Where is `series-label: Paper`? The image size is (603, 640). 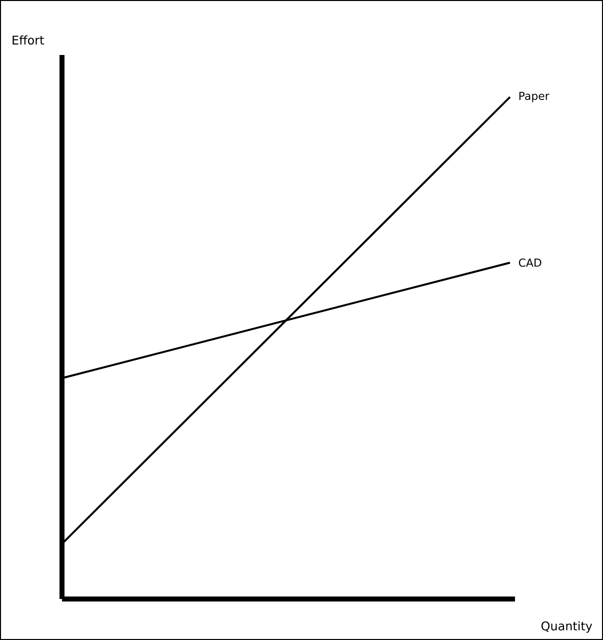 series-label: Paper is located at coordinates (534, 97).